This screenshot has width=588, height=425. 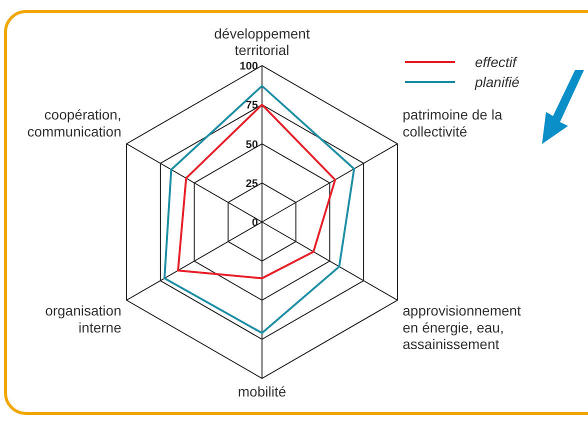 I want to click on spoke-label: coopération, communication, so click(x=74, y=123).